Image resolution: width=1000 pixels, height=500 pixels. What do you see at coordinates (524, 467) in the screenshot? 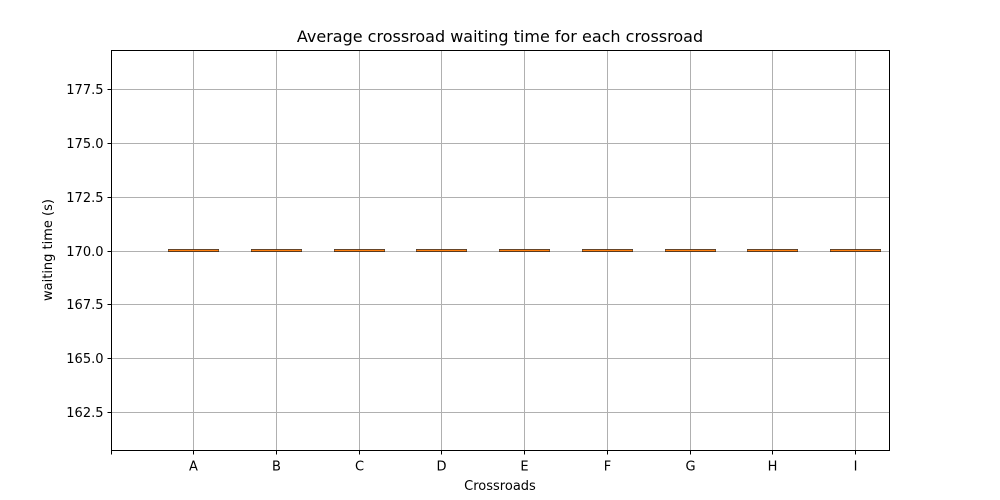
I see `x-tick-label: E` at bounding box center [524, 467].